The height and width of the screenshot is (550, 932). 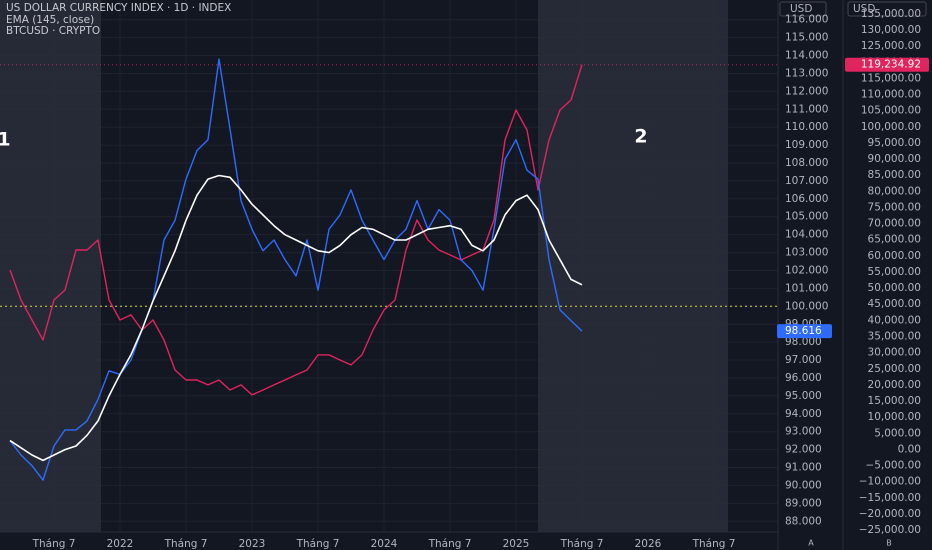 I want to click on y-tick-label: 110.000, so click(x=806, y=127).